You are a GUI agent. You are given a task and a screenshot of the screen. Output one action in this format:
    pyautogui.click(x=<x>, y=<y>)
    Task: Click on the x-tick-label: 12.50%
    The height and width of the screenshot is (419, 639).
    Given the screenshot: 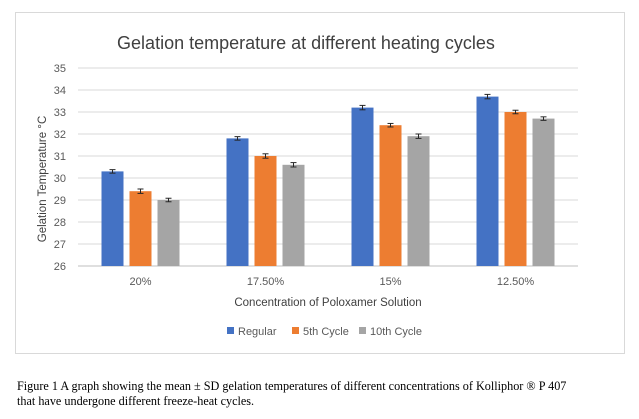 What is the action you would take?
    pyautogui.click(x=516, y=282)
    